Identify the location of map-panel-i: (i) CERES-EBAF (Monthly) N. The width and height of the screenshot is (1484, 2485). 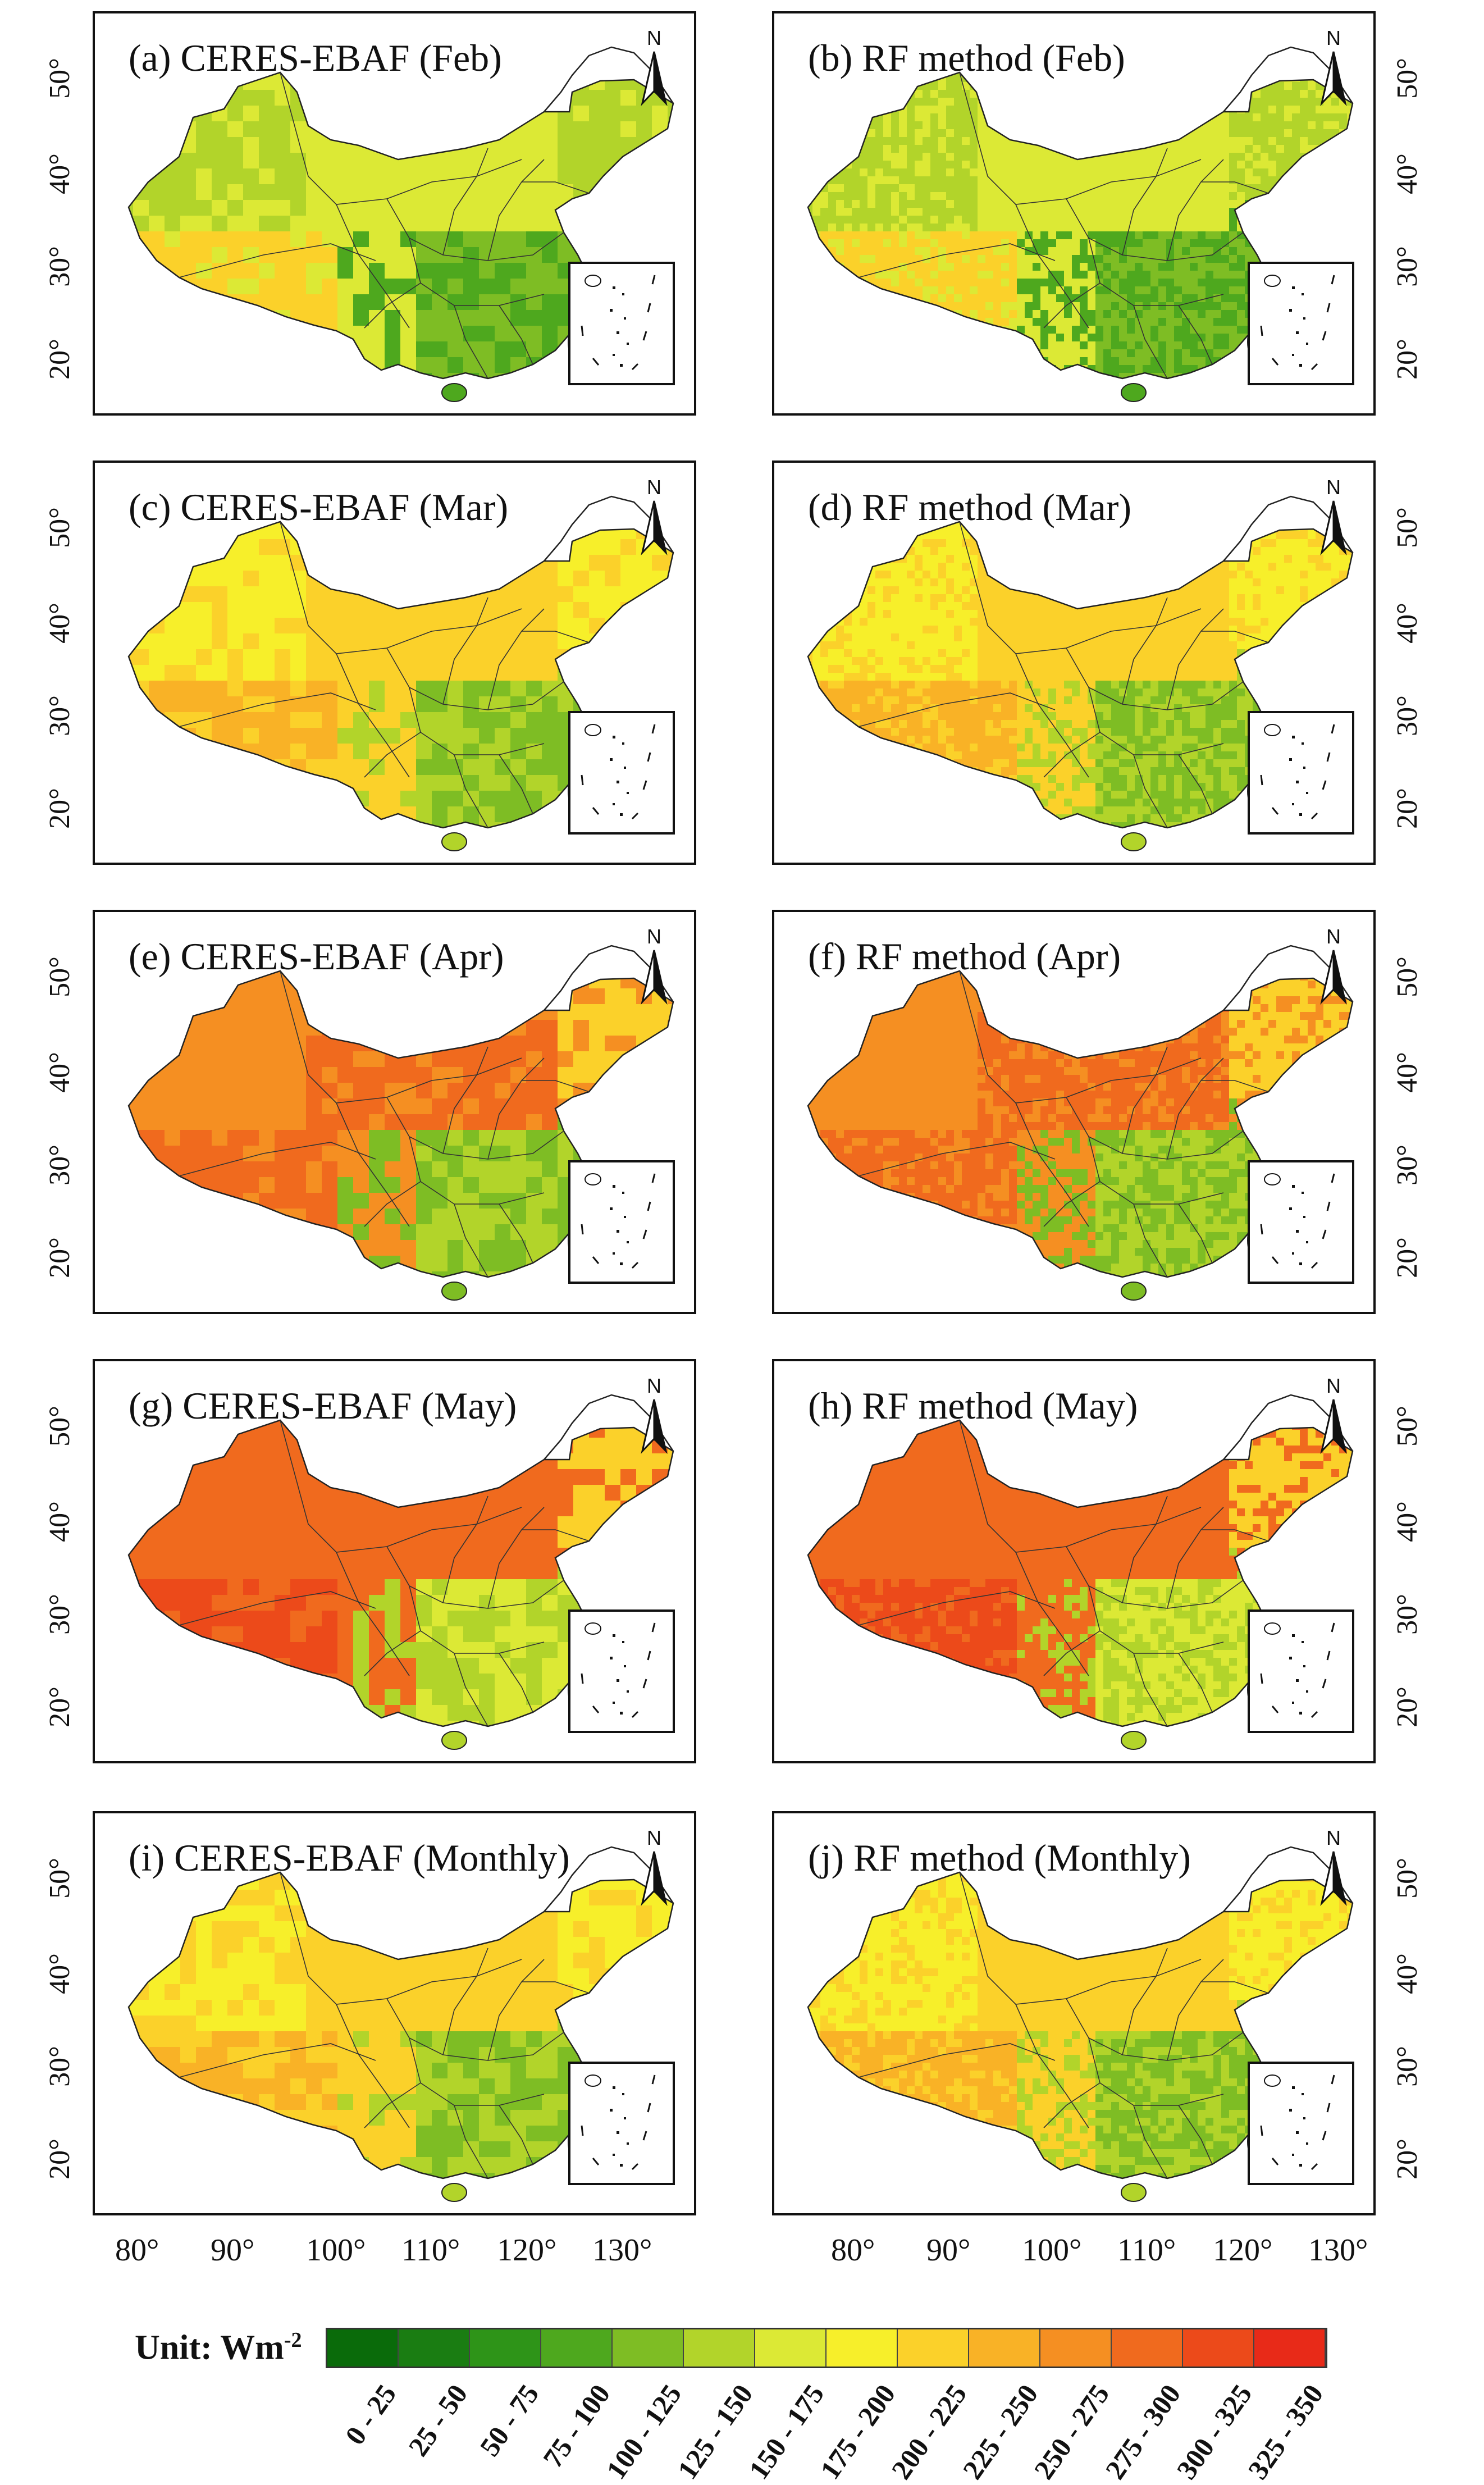
(394, 2013).